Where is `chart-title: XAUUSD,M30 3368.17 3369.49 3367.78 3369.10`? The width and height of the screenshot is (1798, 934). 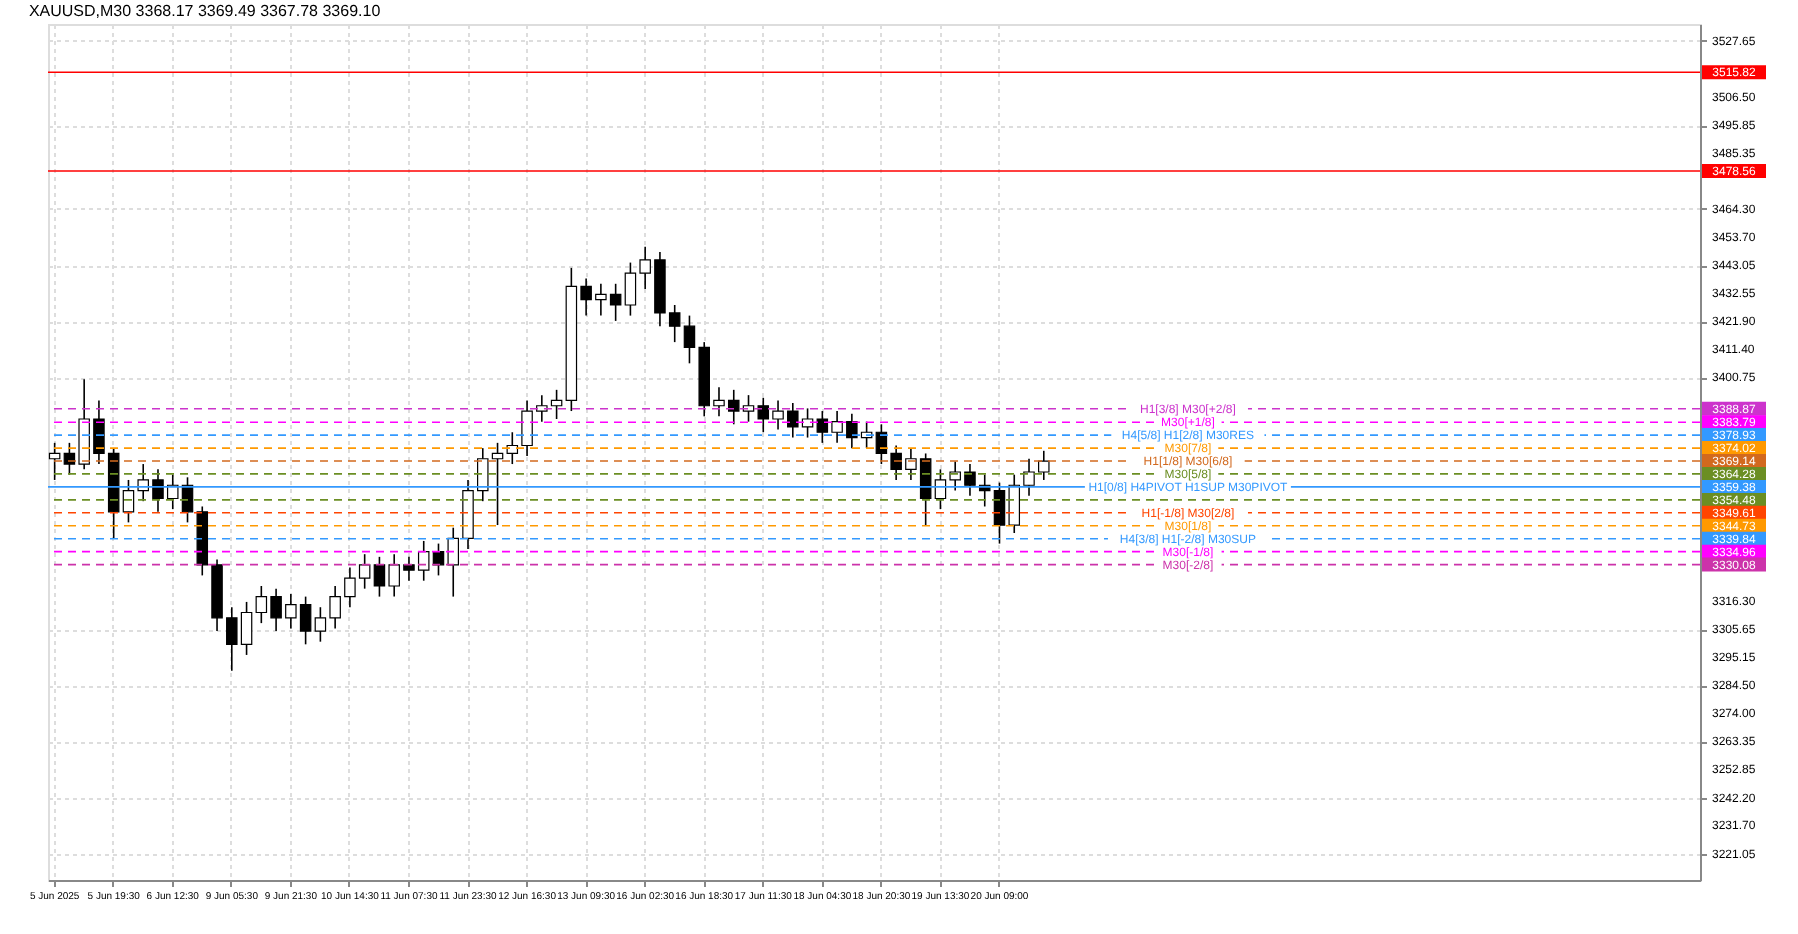
chart-title: XAUUSD,M30 3368.17 3369.49 3367.78 3369.10 is located at coordinates (205, 11).